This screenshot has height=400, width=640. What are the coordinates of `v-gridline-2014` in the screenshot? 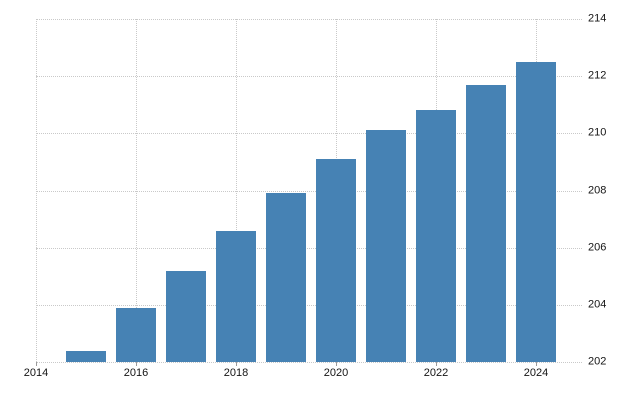 It's located at (36, 190).